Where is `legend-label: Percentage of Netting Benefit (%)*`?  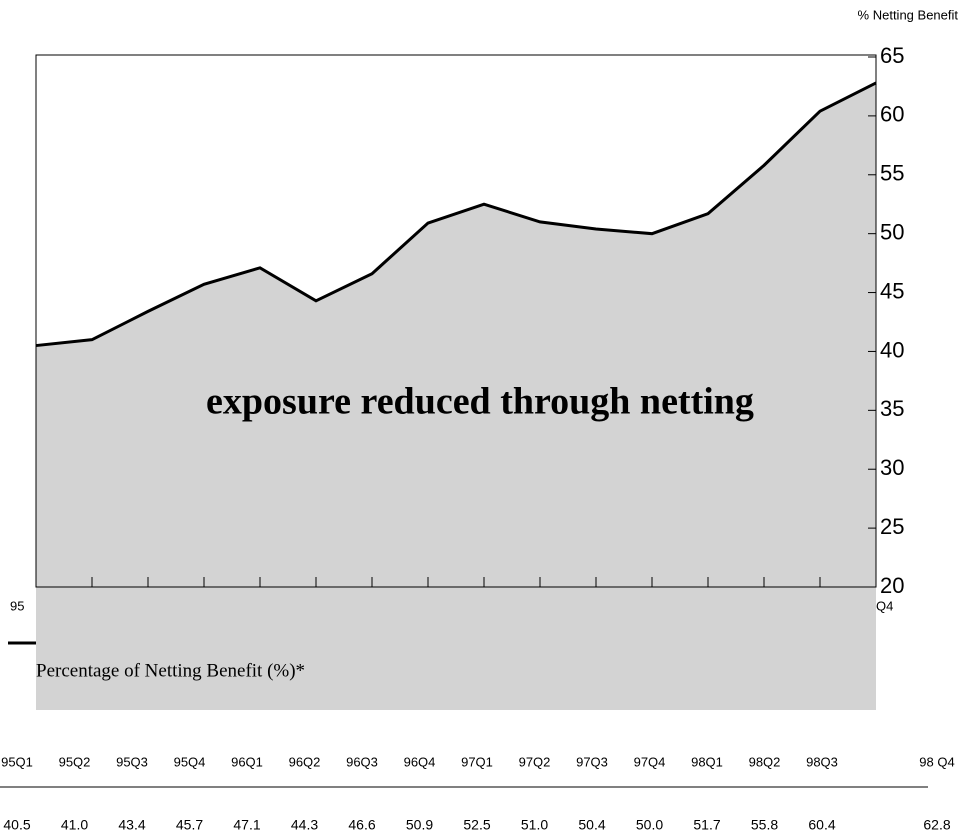 legend-label: Percentage of Netting Benefit (%)* is located at coordinates (170, 670).